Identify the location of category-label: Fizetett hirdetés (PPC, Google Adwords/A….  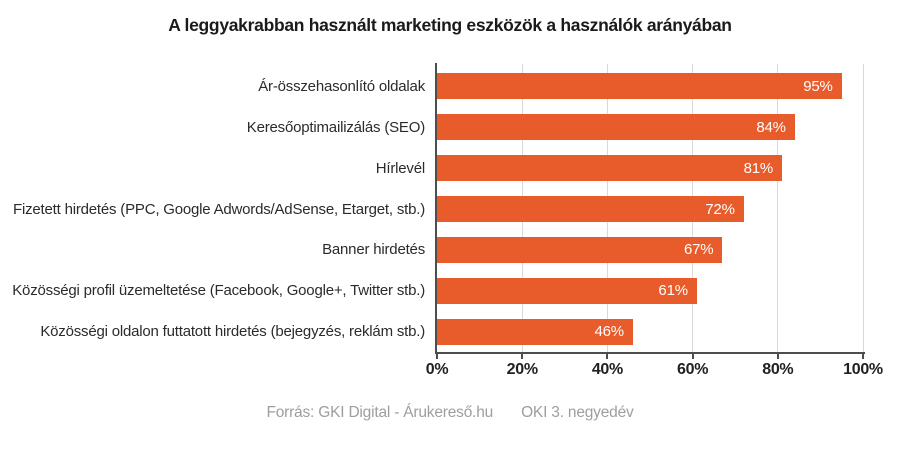
(219, 209).